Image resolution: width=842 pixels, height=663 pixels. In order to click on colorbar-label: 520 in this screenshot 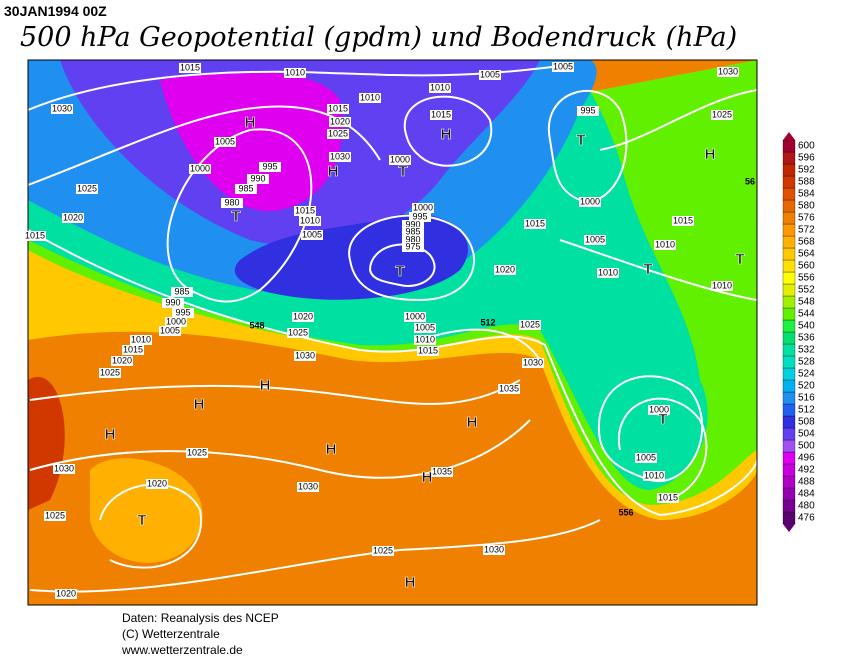, I will do `click(806, 386)`.